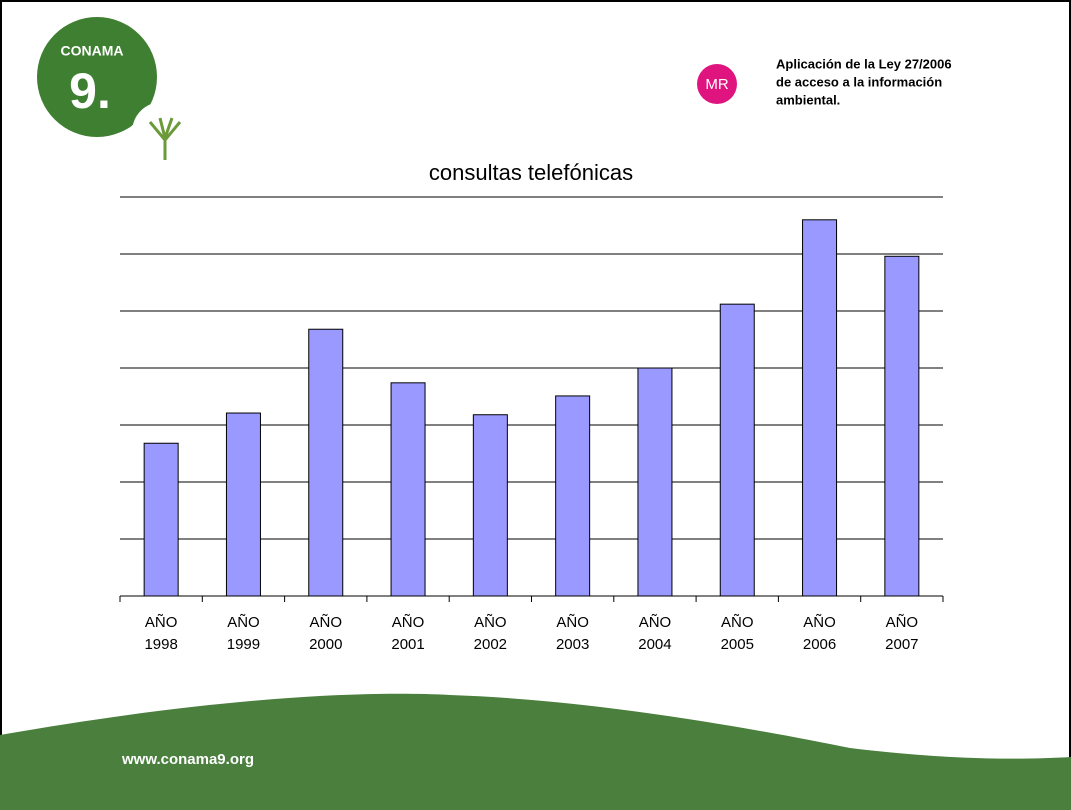 The height and width of the screenshot is (810, 1071). What do you see at coordinates (901, 644) in the screenshot?
I see `x-tick-label: 2007` at bounding box center [901, 644].